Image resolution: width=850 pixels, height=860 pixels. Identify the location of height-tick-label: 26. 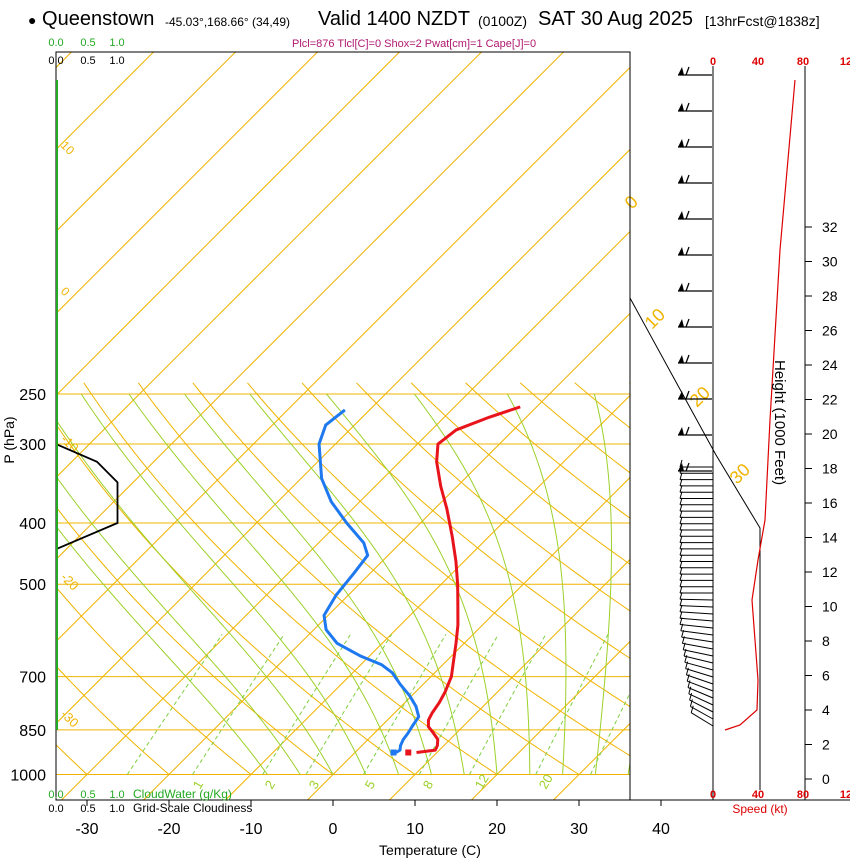
(830, 331).